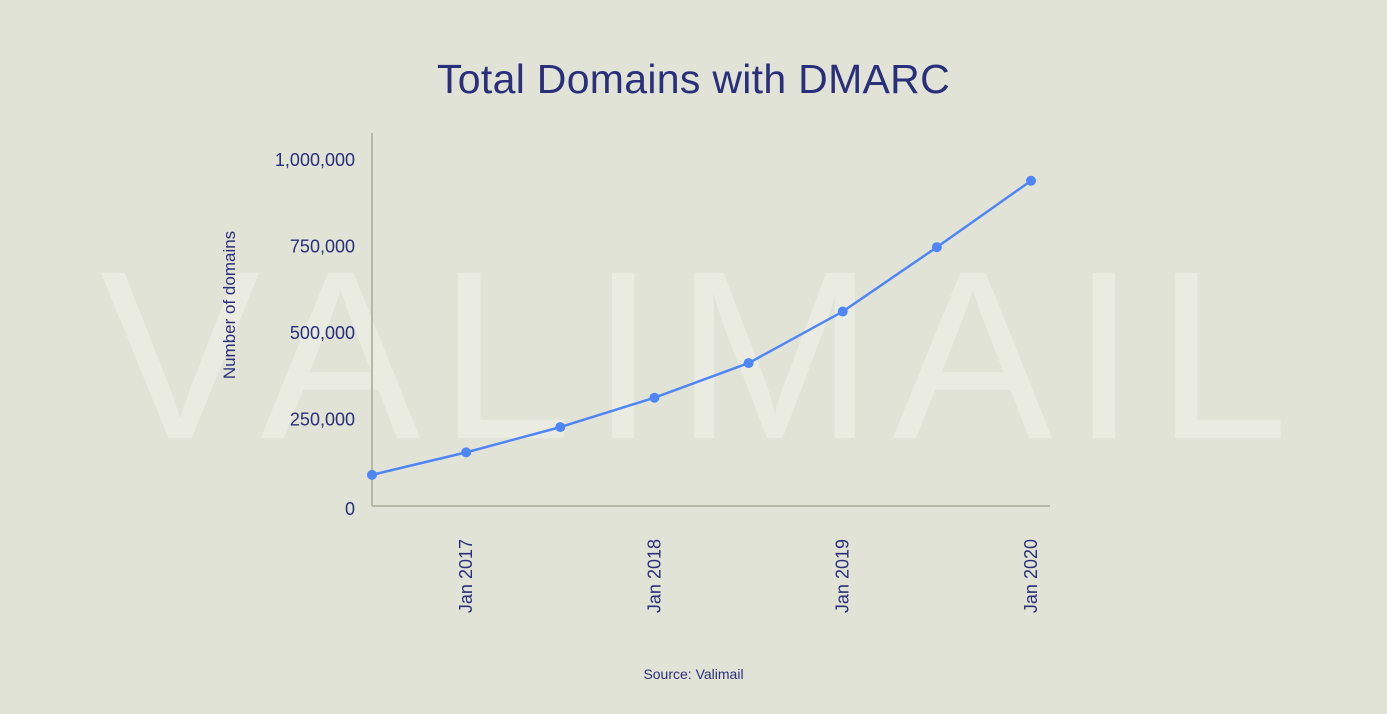  Describe the element at coordinates (322, 247) in the screenshot. I see `y-tick-label: 750,000` at that location.